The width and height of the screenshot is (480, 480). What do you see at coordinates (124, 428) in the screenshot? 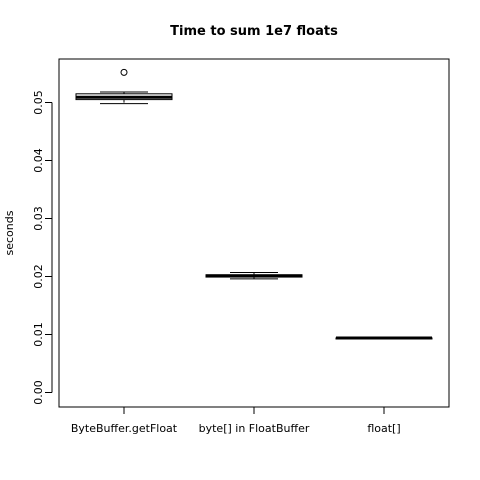
I see `x-tick-label: ByteBuffer.getFloat` at bounding box center [124, 428].